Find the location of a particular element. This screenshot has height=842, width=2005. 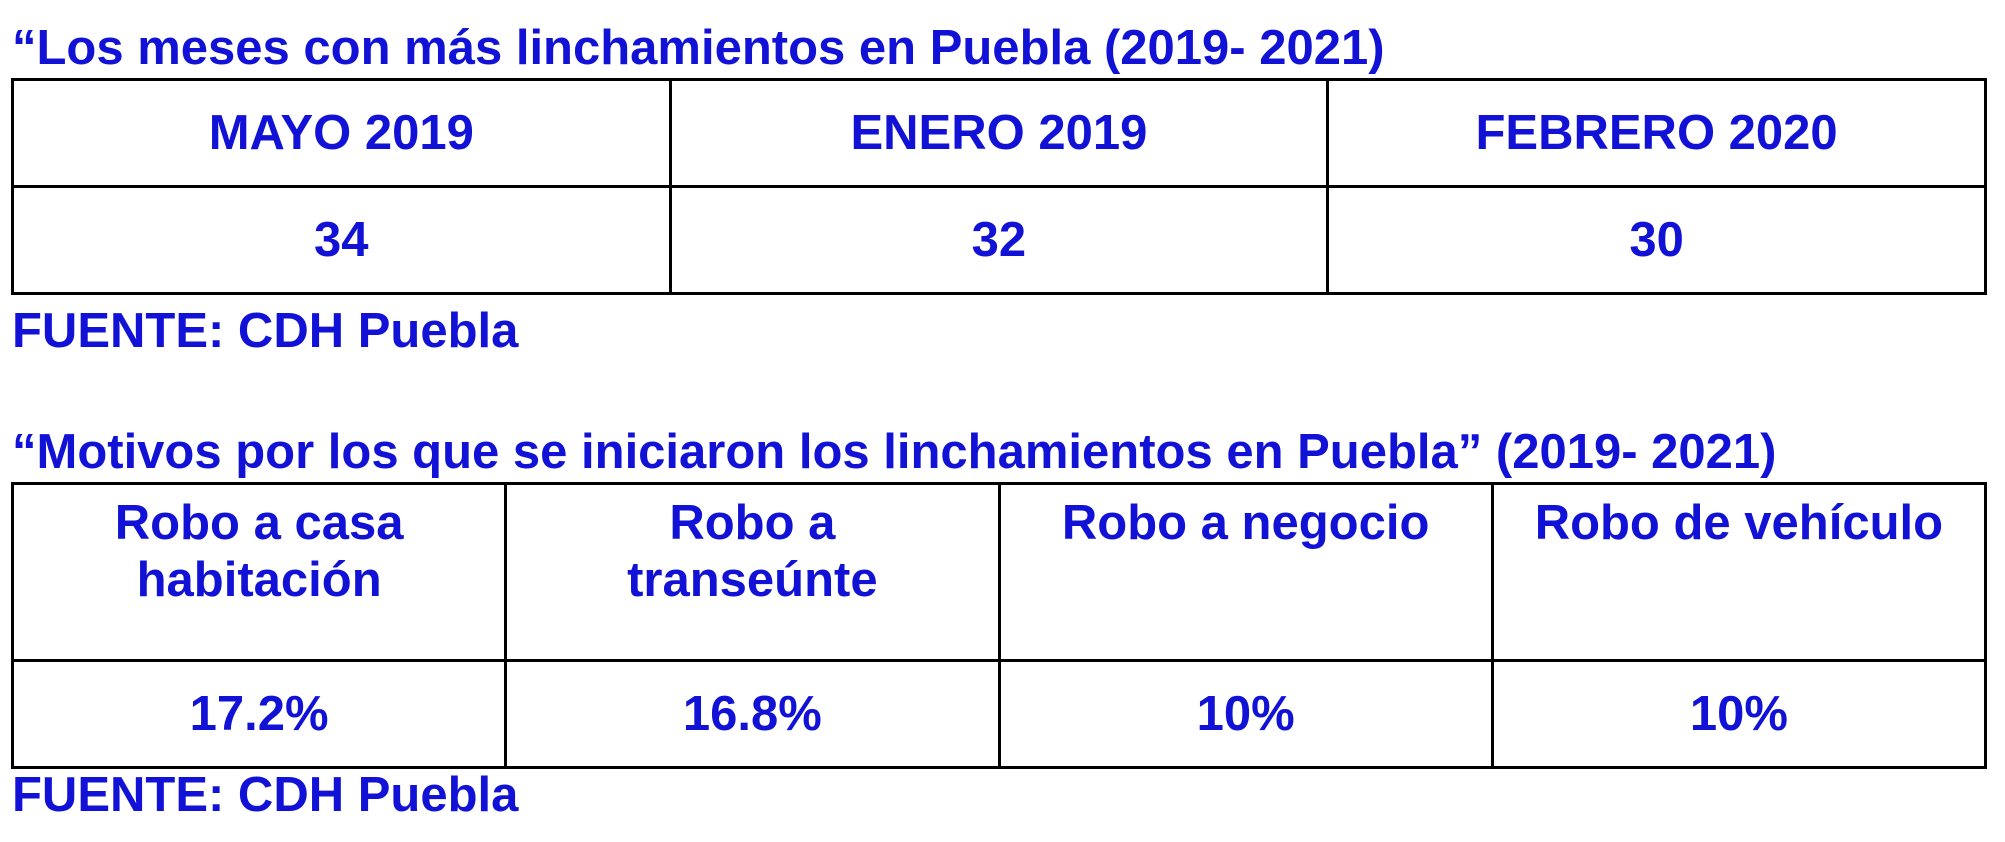

header-line: habitación is located at coordinates (259, 580).